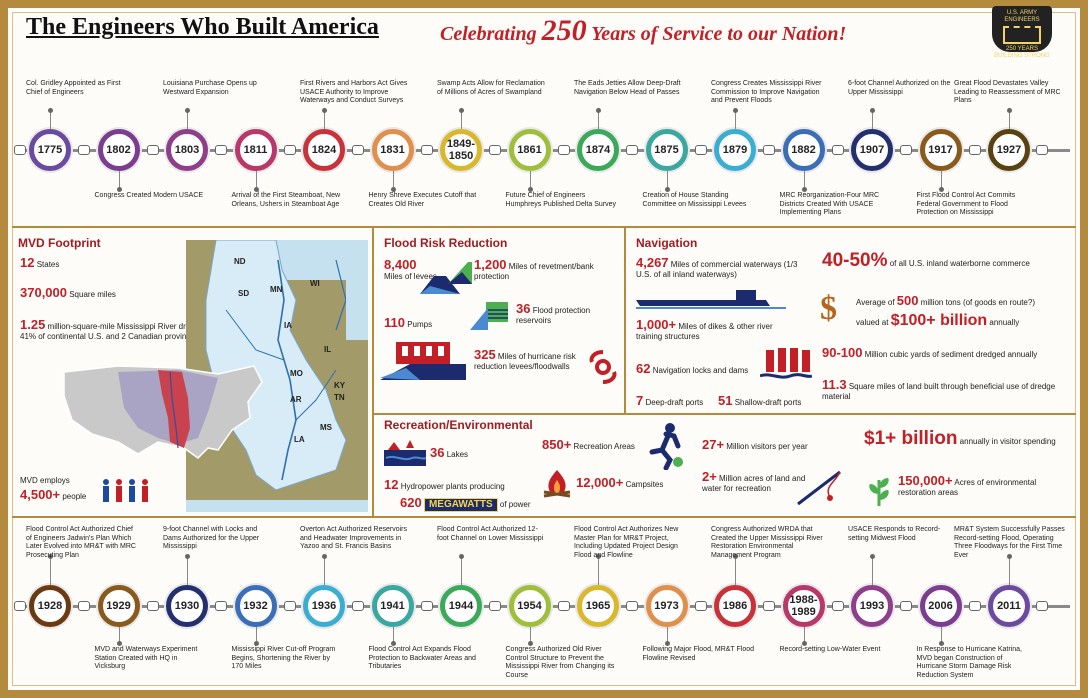  Describe the element at coordinates (514, 504) in the screenshot. I see `rec-power-label: of power` at that location.